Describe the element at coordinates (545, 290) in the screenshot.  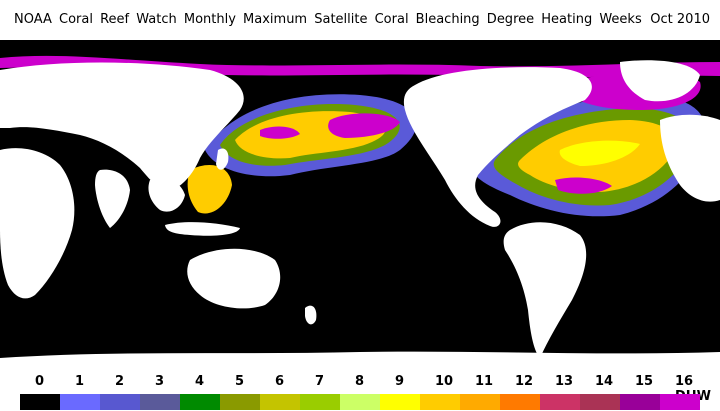
I see `south-america` at that location.